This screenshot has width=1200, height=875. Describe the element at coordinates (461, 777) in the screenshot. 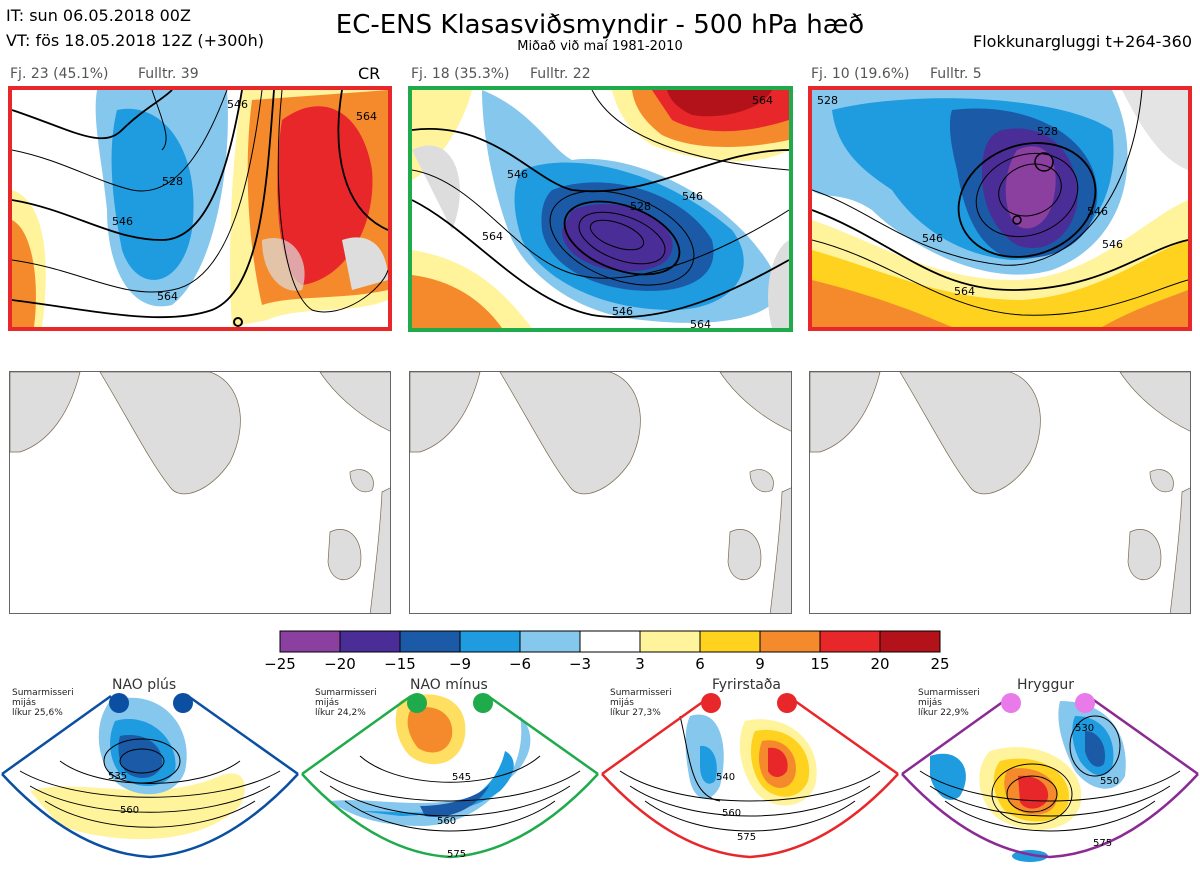

I see `regime-2-contour-label: 545` at that location.